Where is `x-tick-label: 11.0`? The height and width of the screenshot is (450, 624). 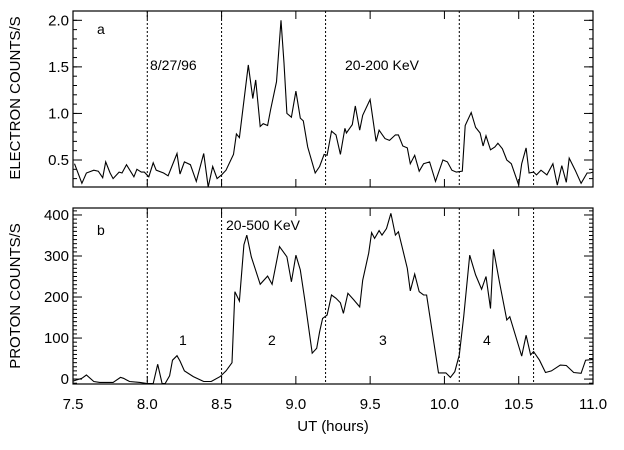 x-tick-label: 11.0 is located at coordinates (593, 404).